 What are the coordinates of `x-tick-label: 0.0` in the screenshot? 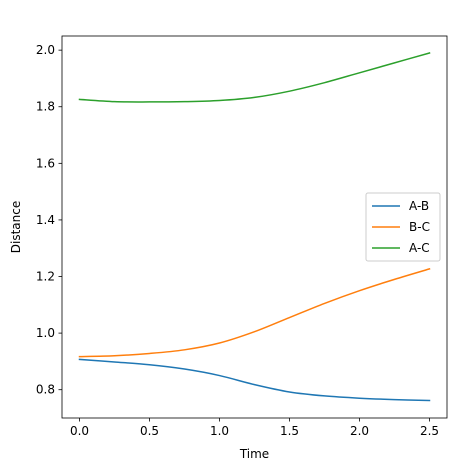 It's located at (79, 431).